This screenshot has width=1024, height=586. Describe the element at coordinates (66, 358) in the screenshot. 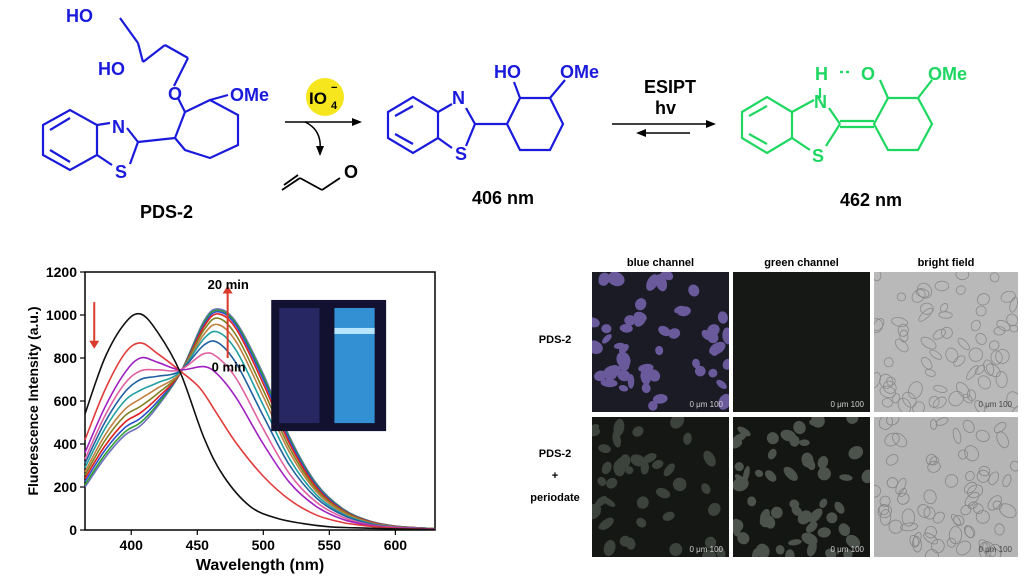

I see `y-tick-label-4: 800` at that location.